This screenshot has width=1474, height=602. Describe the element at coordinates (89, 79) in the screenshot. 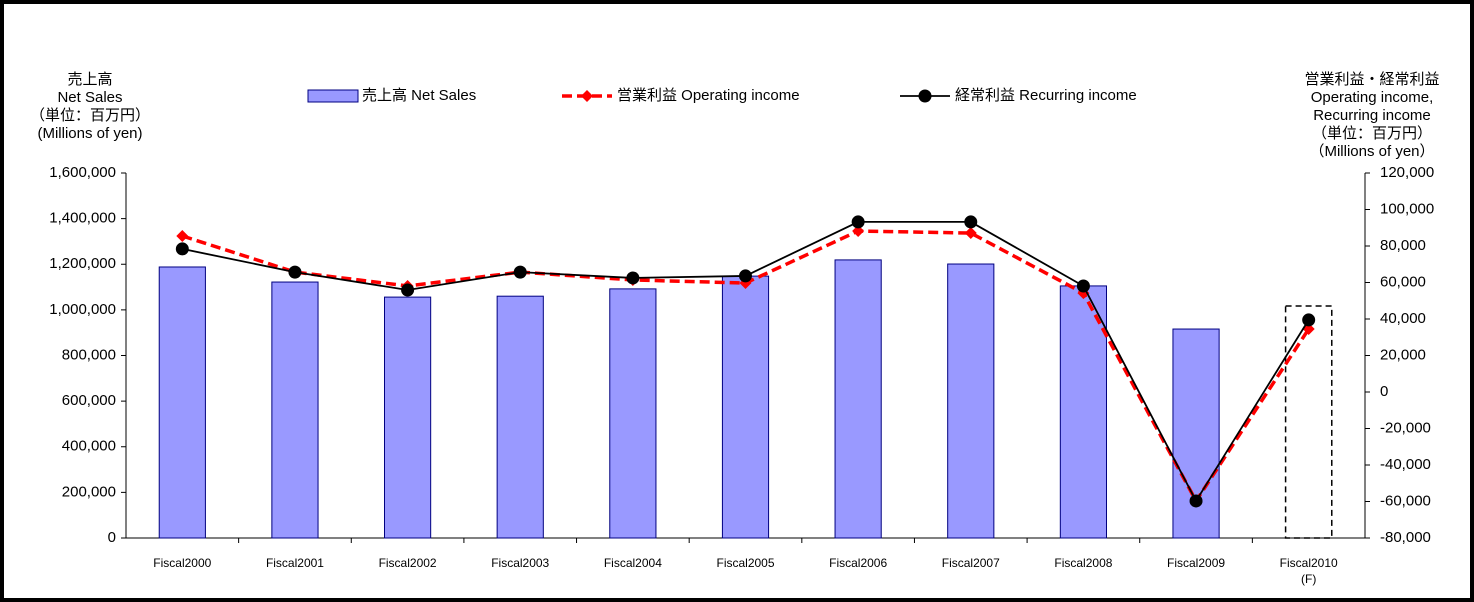

I see `y-axis-title: 売上高` at that location.